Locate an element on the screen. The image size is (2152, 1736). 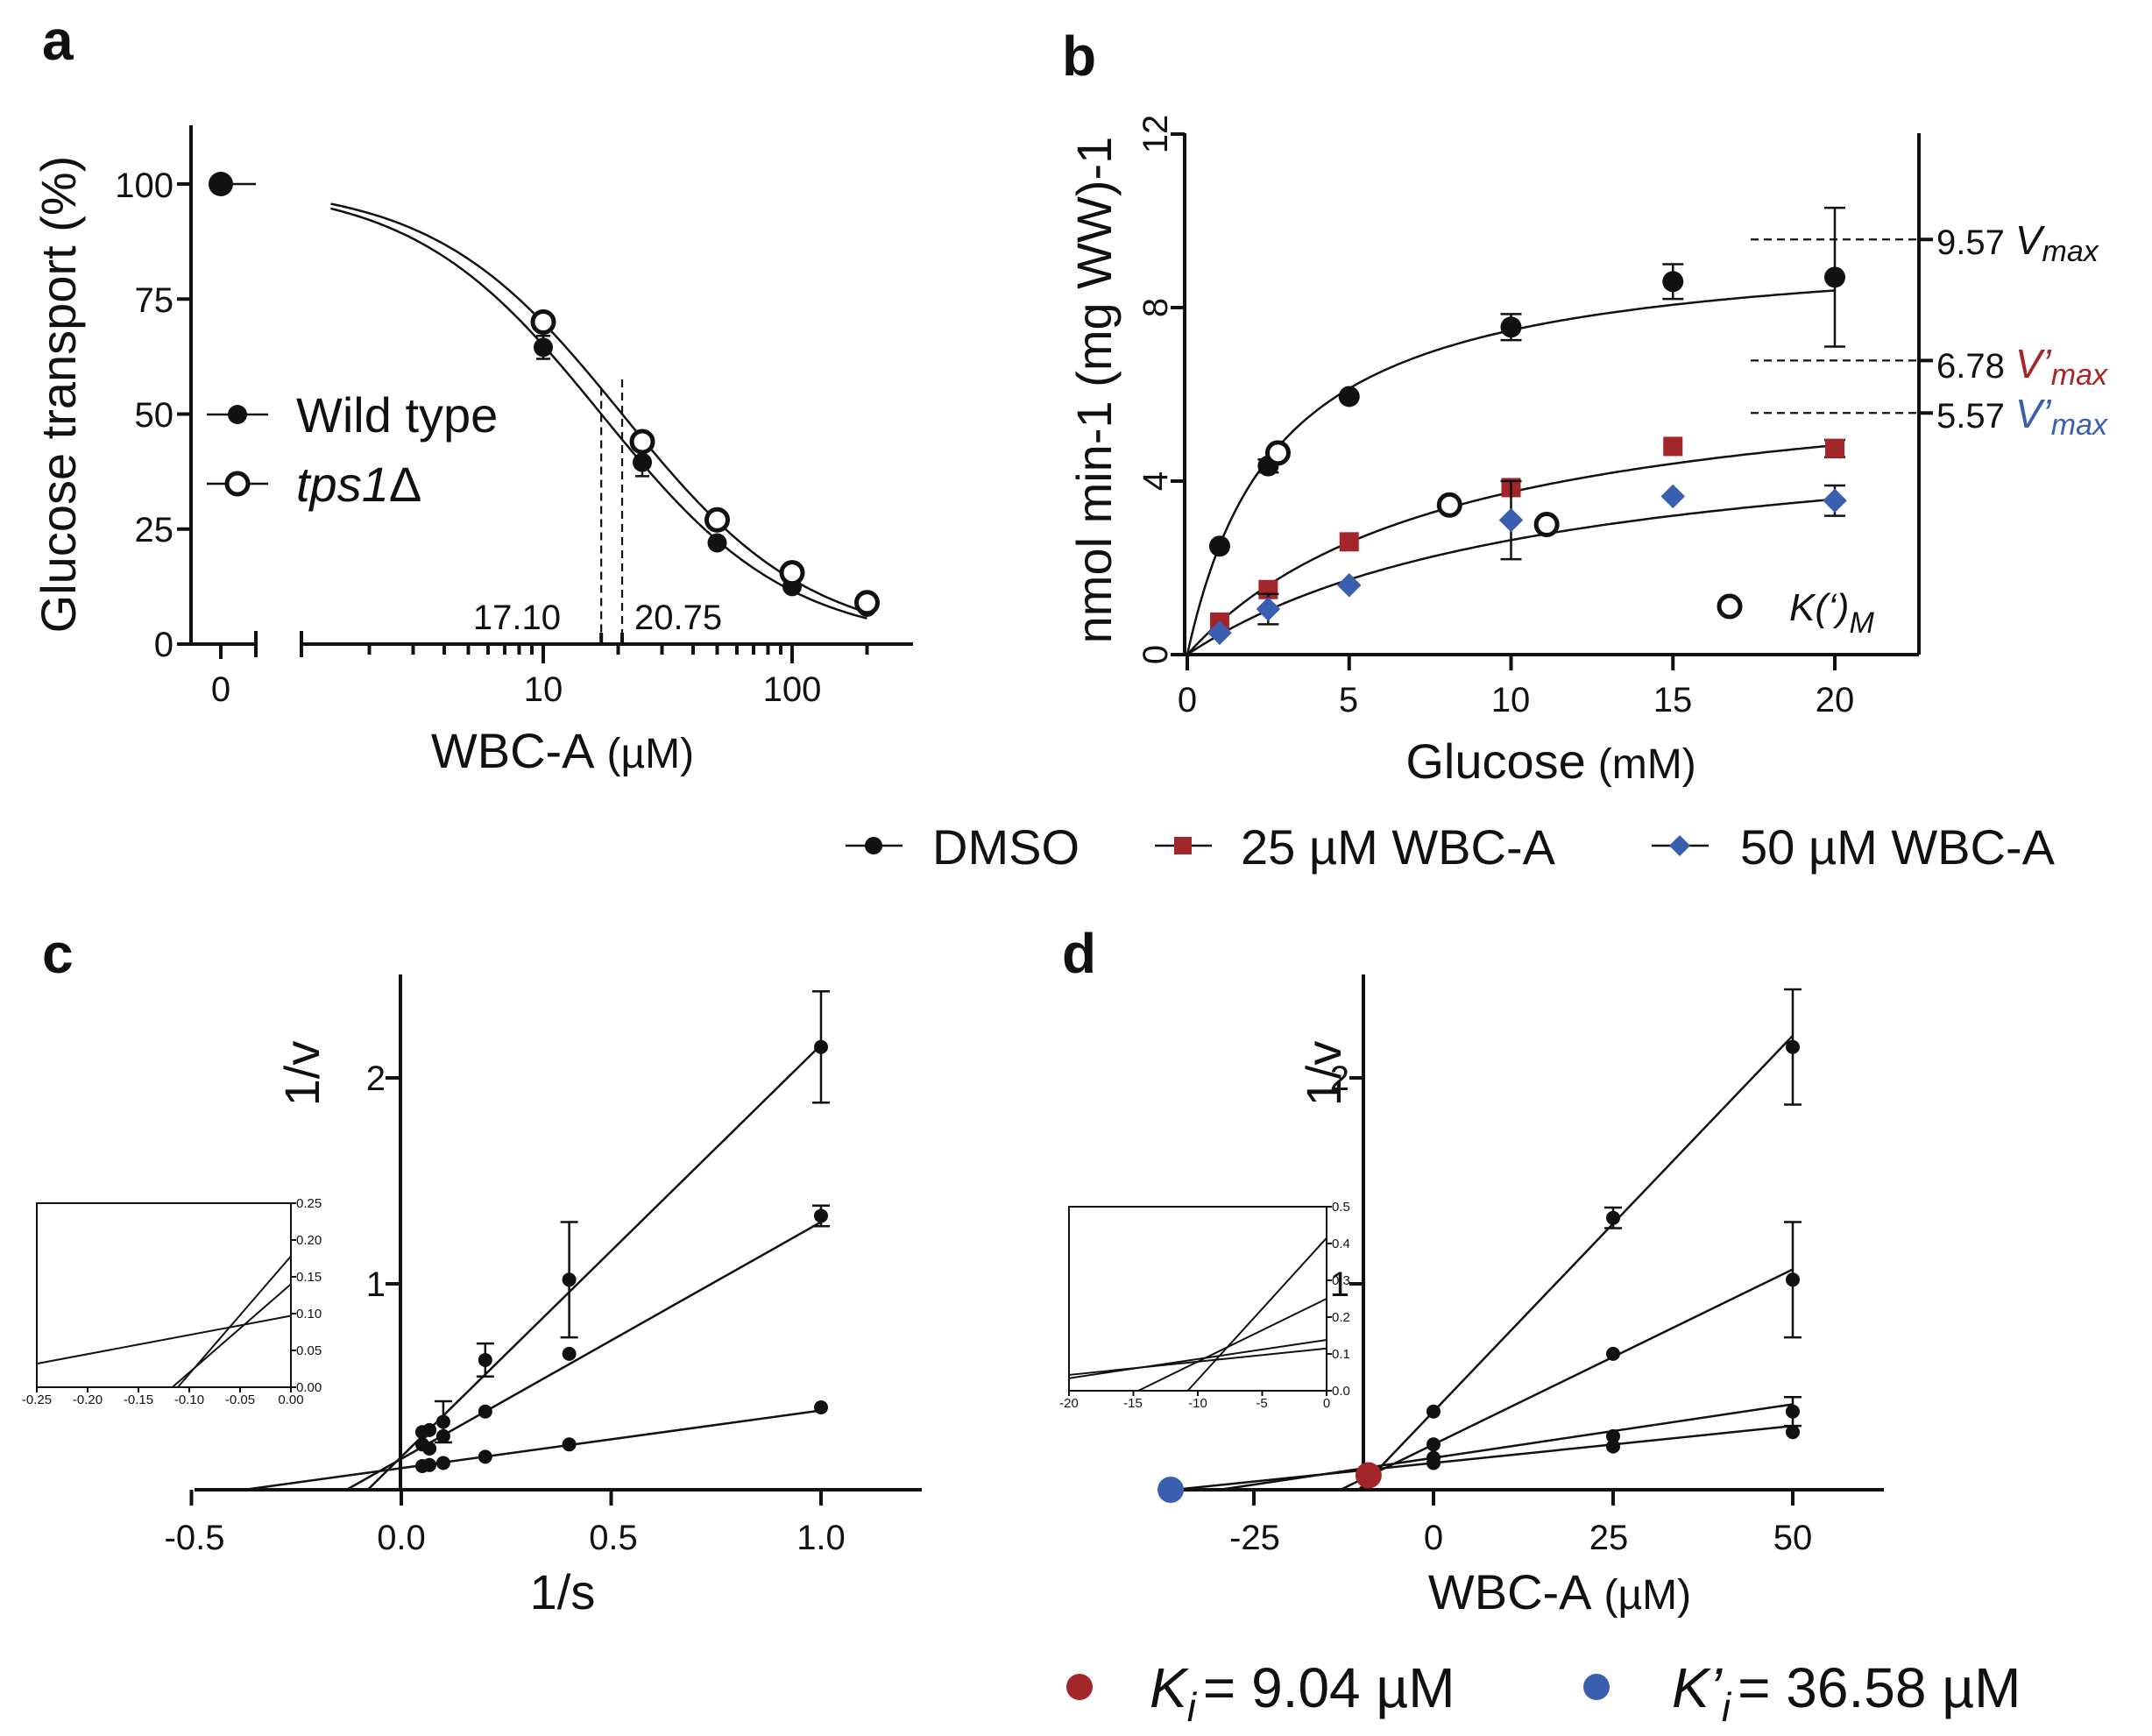
ki-value: = 9.04 µM is located at coordinates (1329, 1687).